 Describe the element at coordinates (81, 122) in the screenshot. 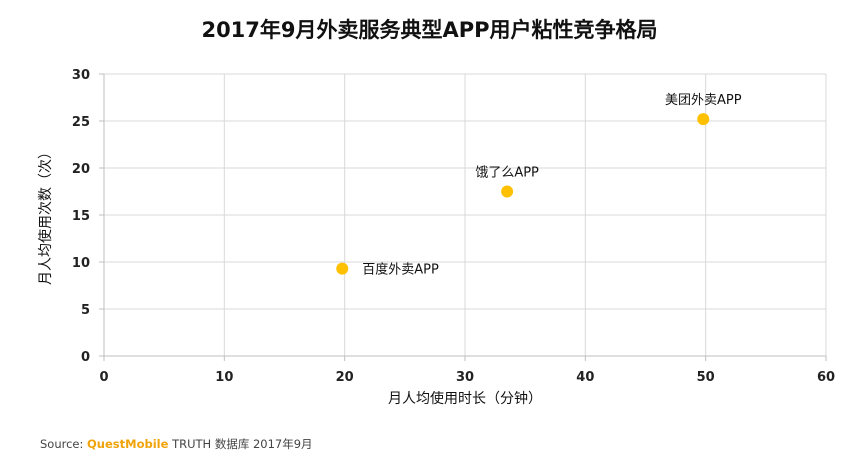

I see `y-tick-label: 25` at that location.